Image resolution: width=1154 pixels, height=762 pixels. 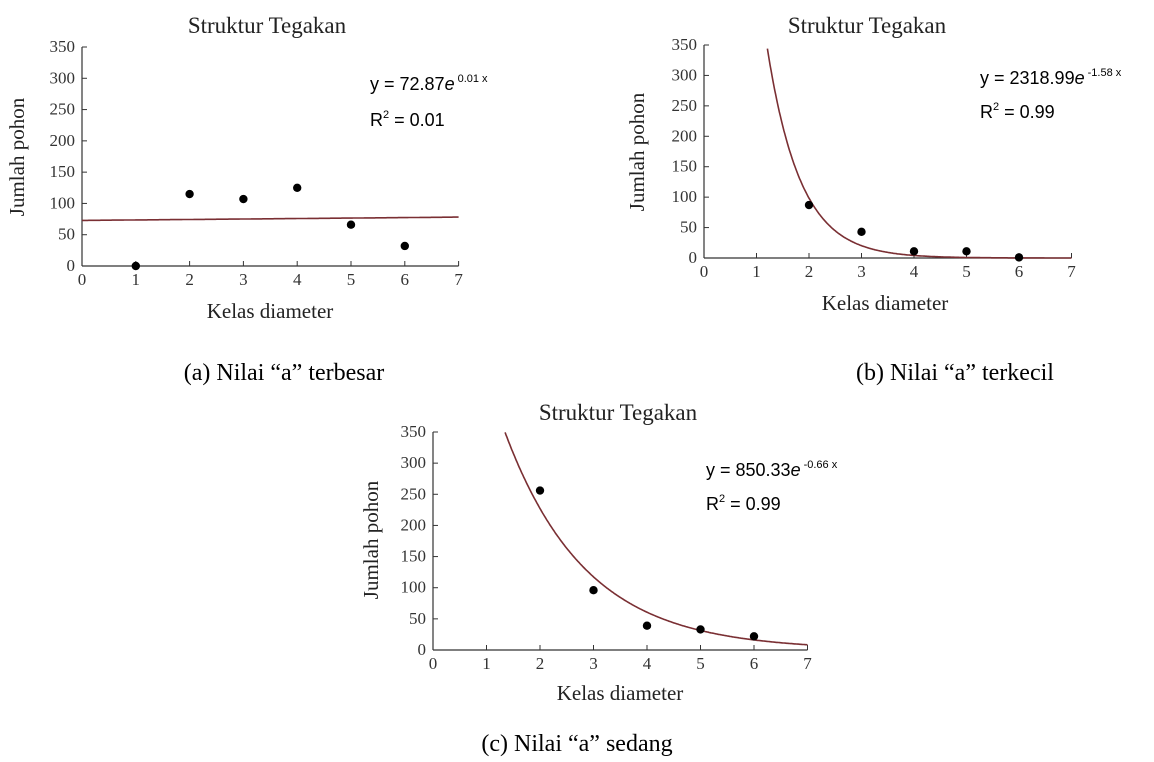 What do you see at coordinates (576, 744) in the screenshot?
I see `figure-caption: (c) Nilai “a” sedang` at bounding box center [576, 744].